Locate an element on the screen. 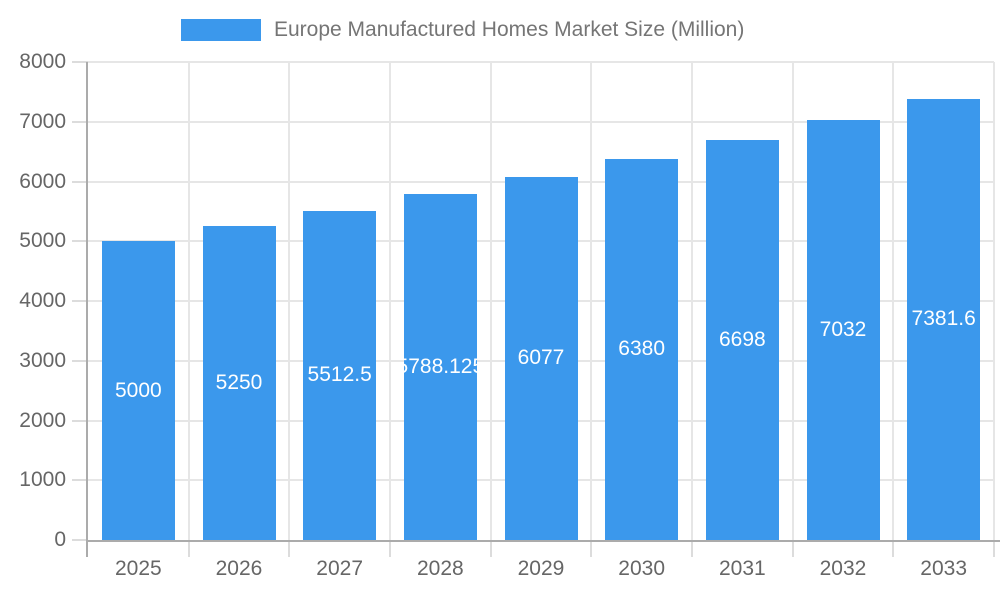  bar-value-label: 6077 is located at coordinates (541, 358).